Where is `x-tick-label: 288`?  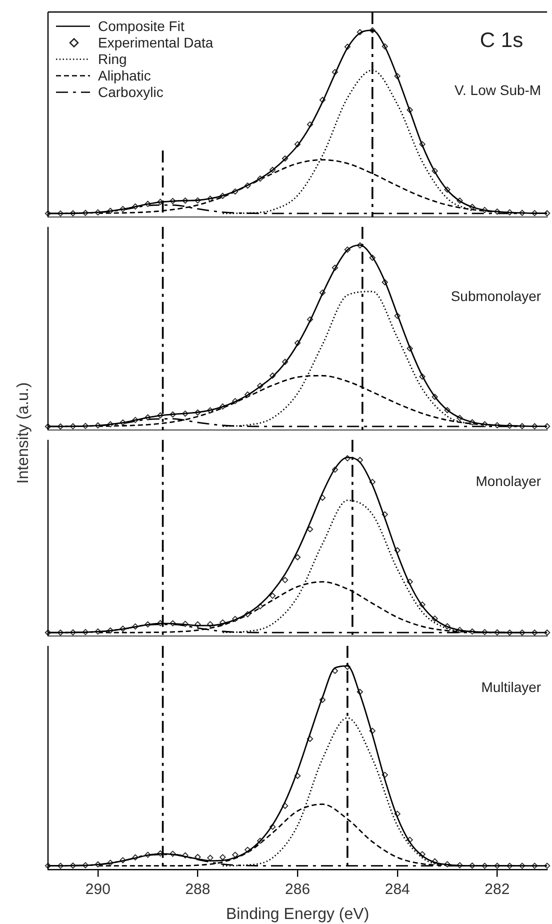 x-tick-label: 288 is located at coordinates (197, 889).